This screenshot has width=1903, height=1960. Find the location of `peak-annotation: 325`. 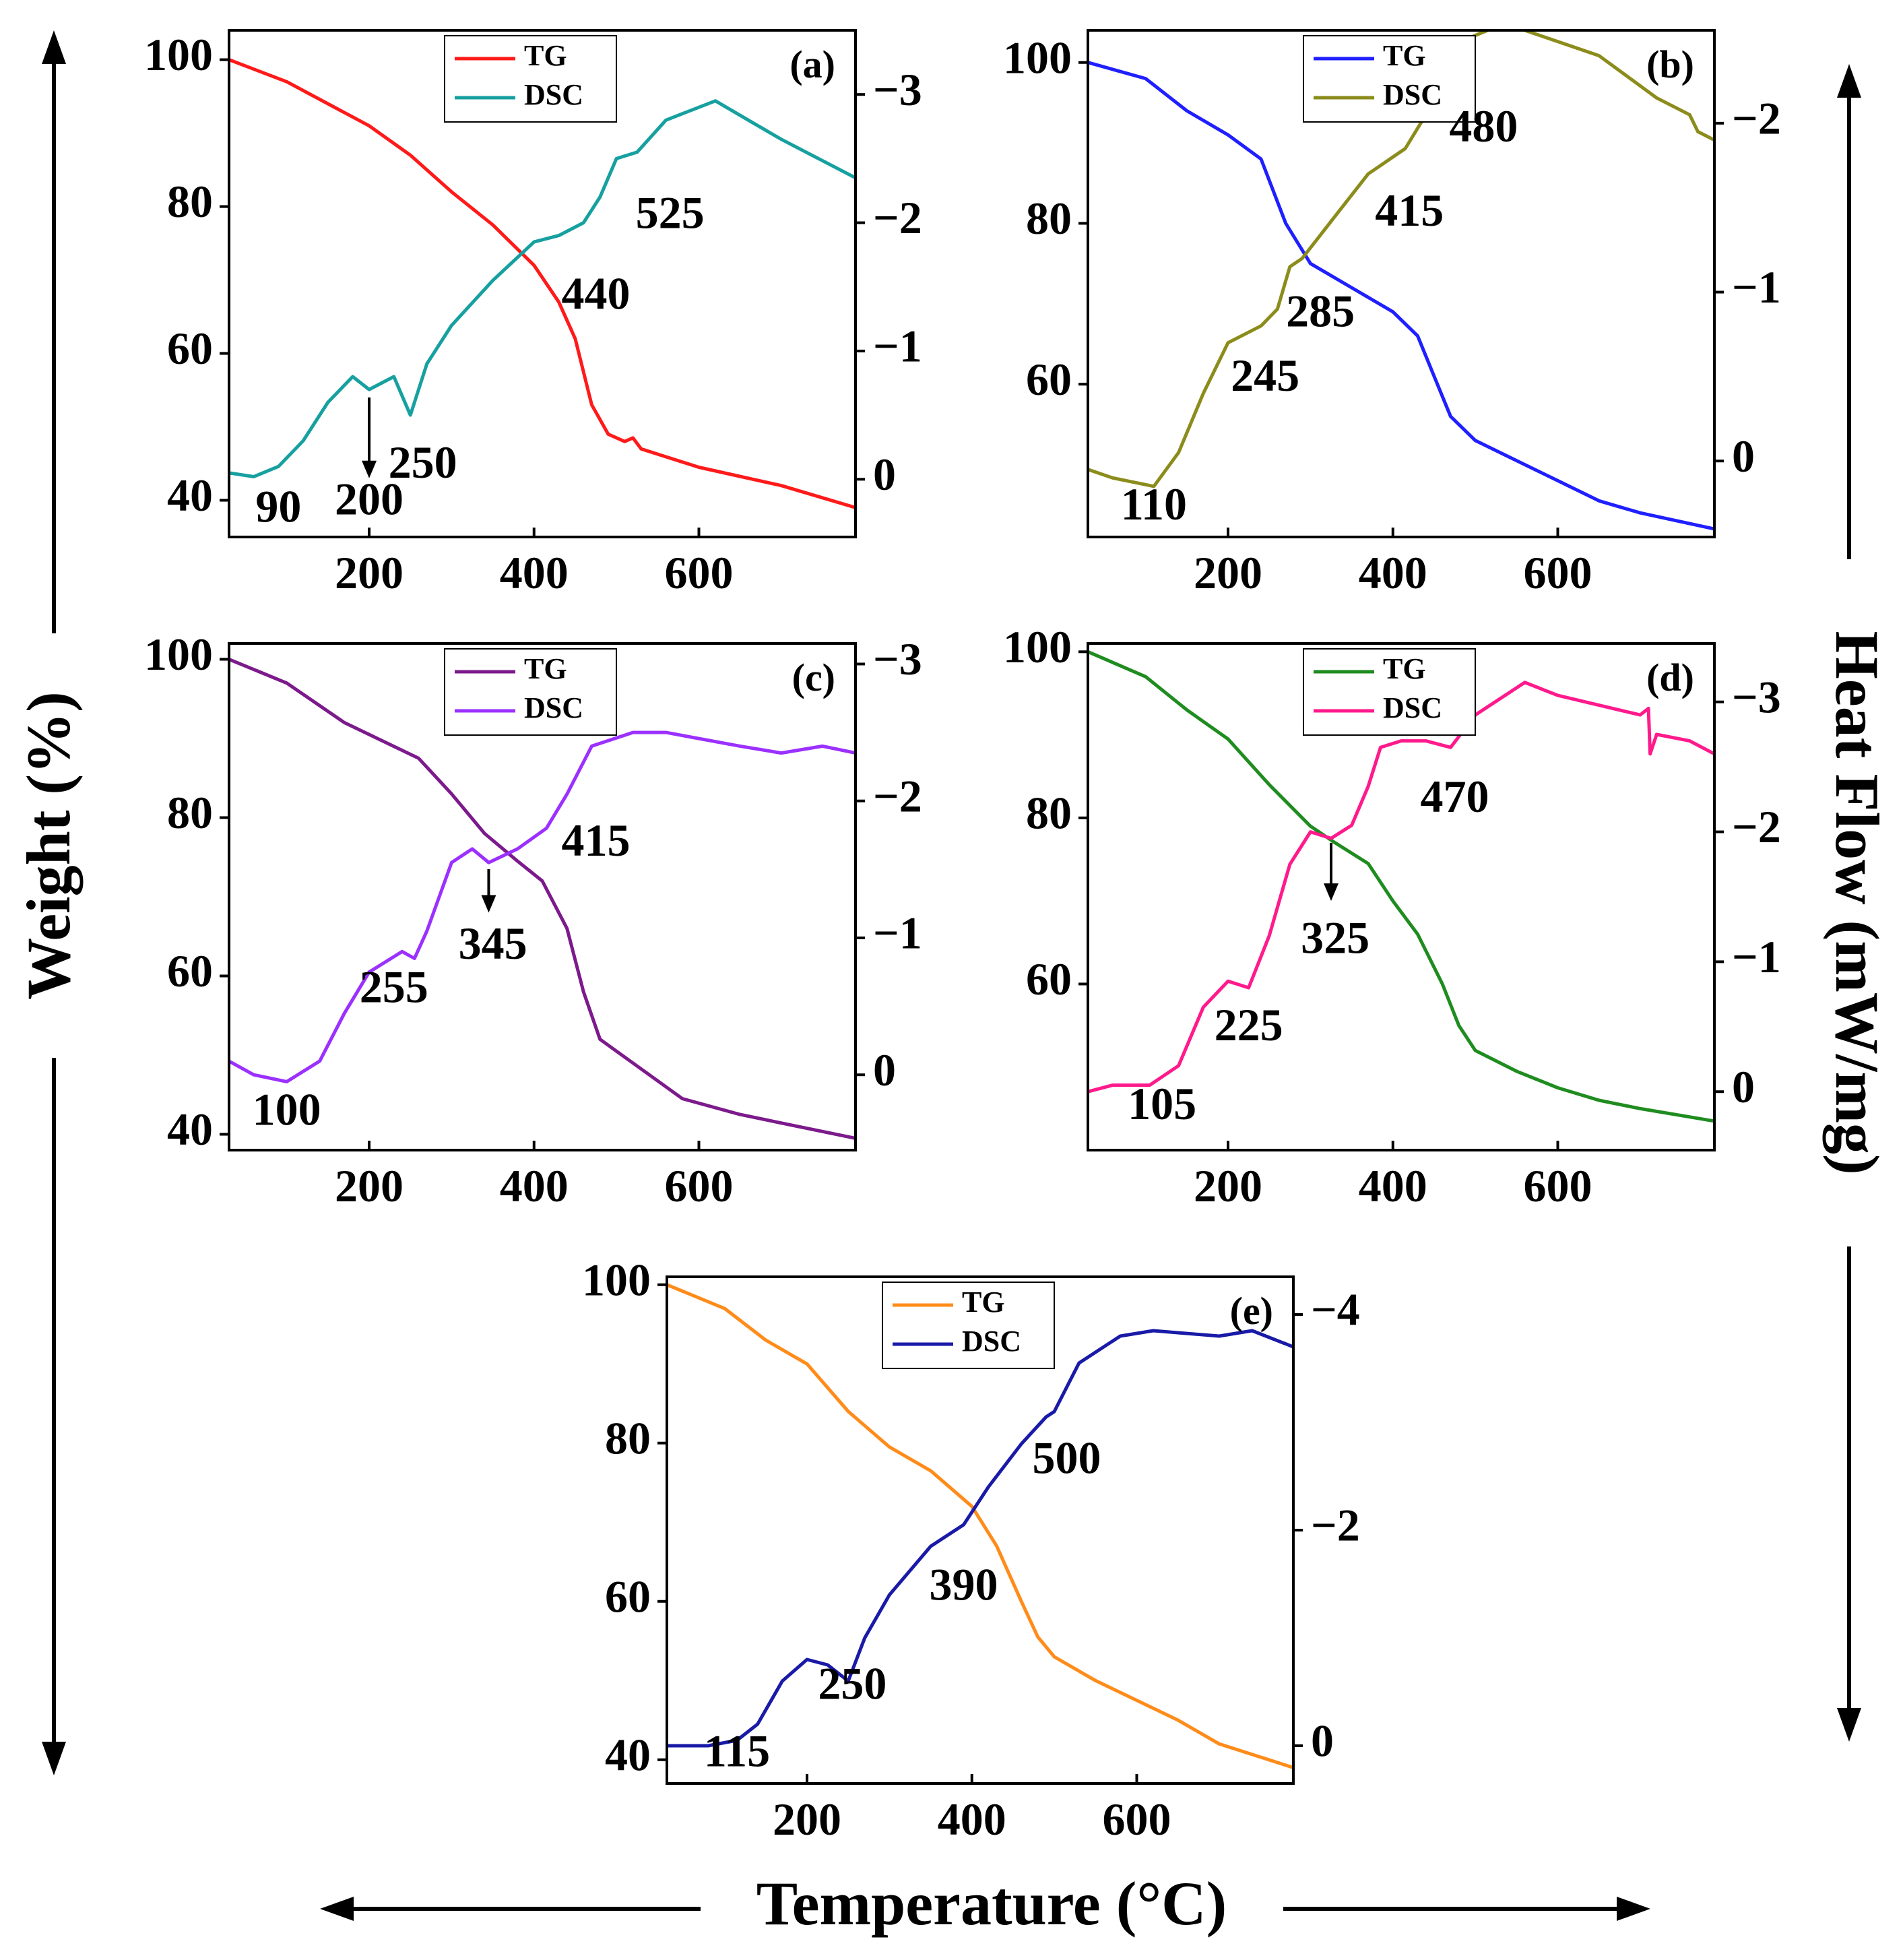

peak-annotation: 325 is located at coordinates (1335, 937).